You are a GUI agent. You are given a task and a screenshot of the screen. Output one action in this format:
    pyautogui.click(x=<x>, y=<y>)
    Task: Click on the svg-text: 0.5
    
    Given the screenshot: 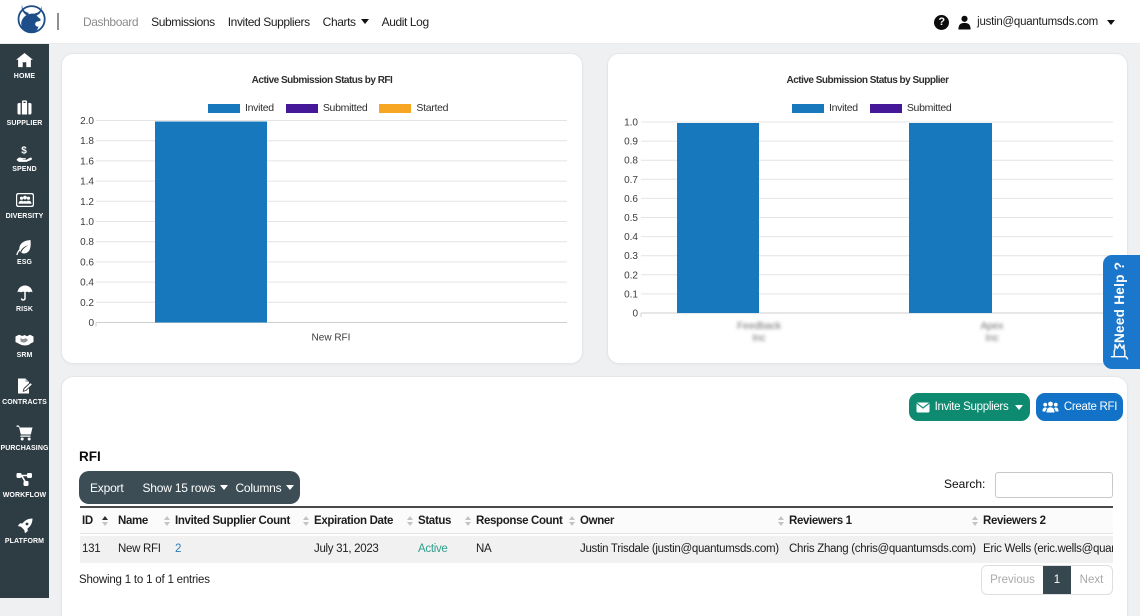 What is the action you would take?
    pyautogui.click(x=631, y=218)
    